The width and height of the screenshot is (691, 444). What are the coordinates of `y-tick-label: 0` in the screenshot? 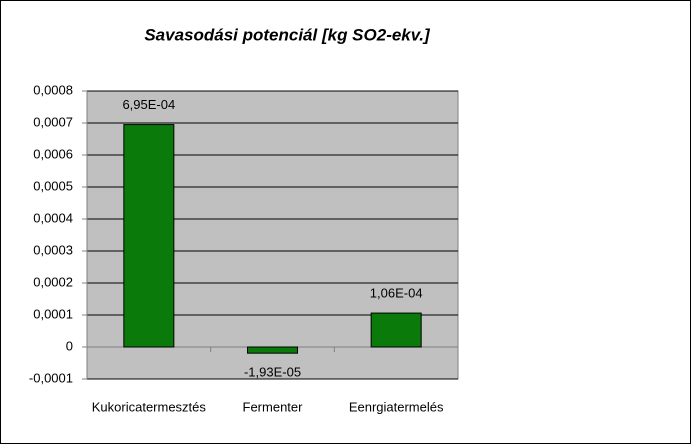 It's located at (69, 345).